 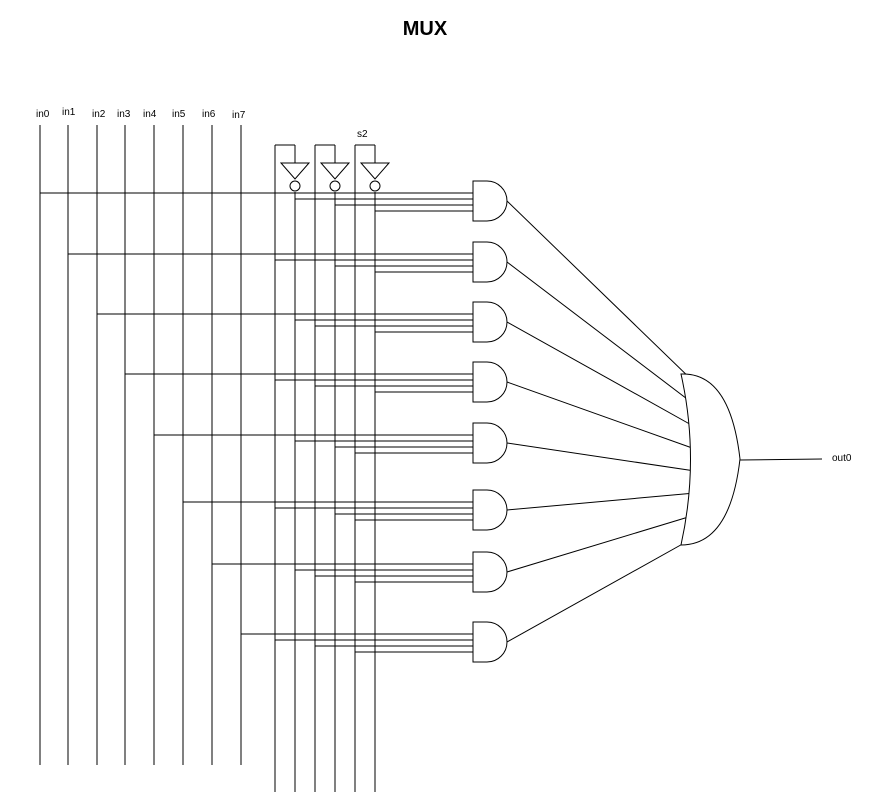 What do you see at coordinates (362, 134) in the screenshot?
I see `select-label-s2: s2` at bounding box center [362, 134].